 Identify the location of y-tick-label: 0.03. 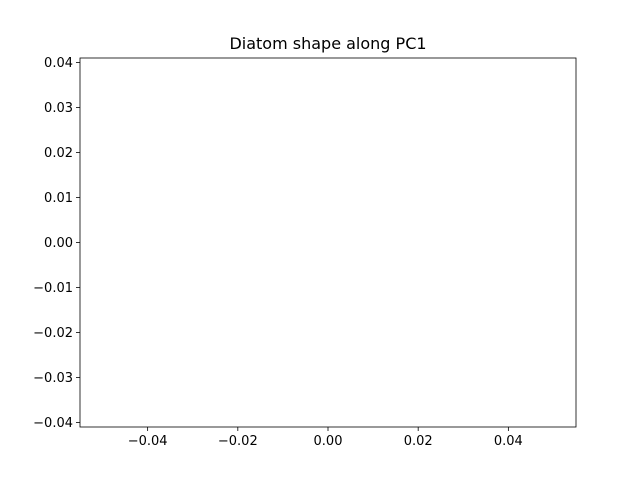
(58, 108).